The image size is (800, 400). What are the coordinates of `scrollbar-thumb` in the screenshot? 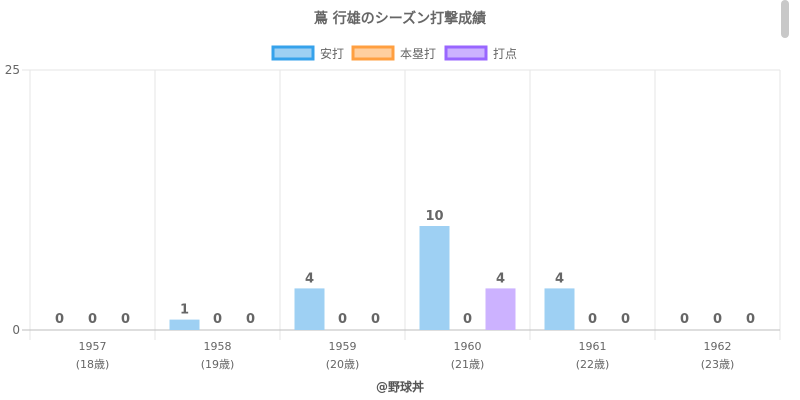 It's located at (785, 19).